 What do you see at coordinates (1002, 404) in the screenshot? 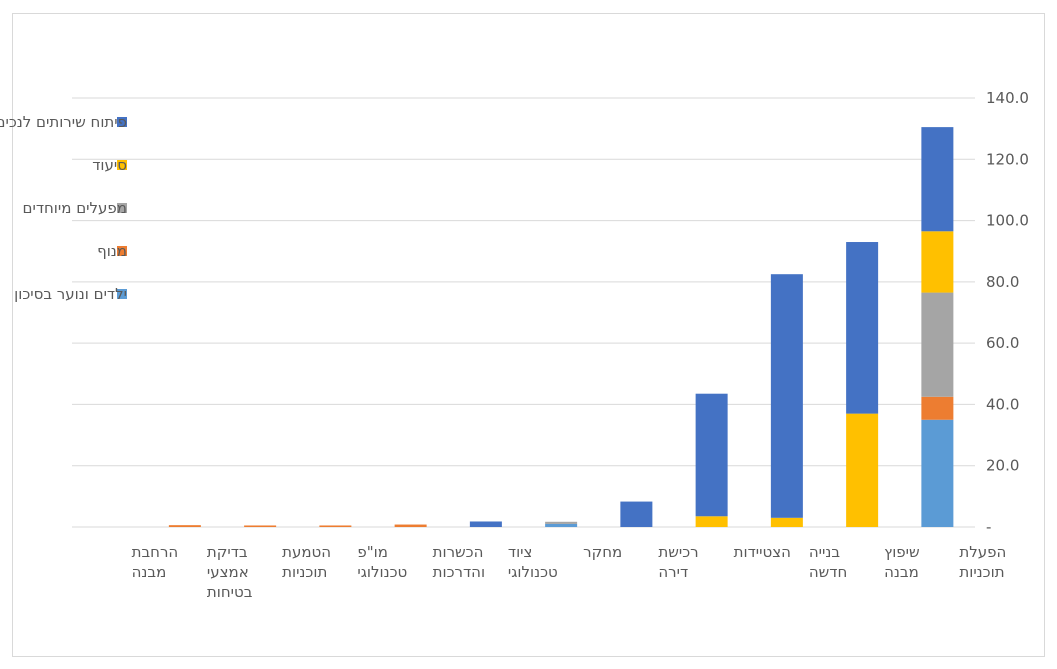
I see `y-tick-label: 40.0` at bounding box center [1002, 404].